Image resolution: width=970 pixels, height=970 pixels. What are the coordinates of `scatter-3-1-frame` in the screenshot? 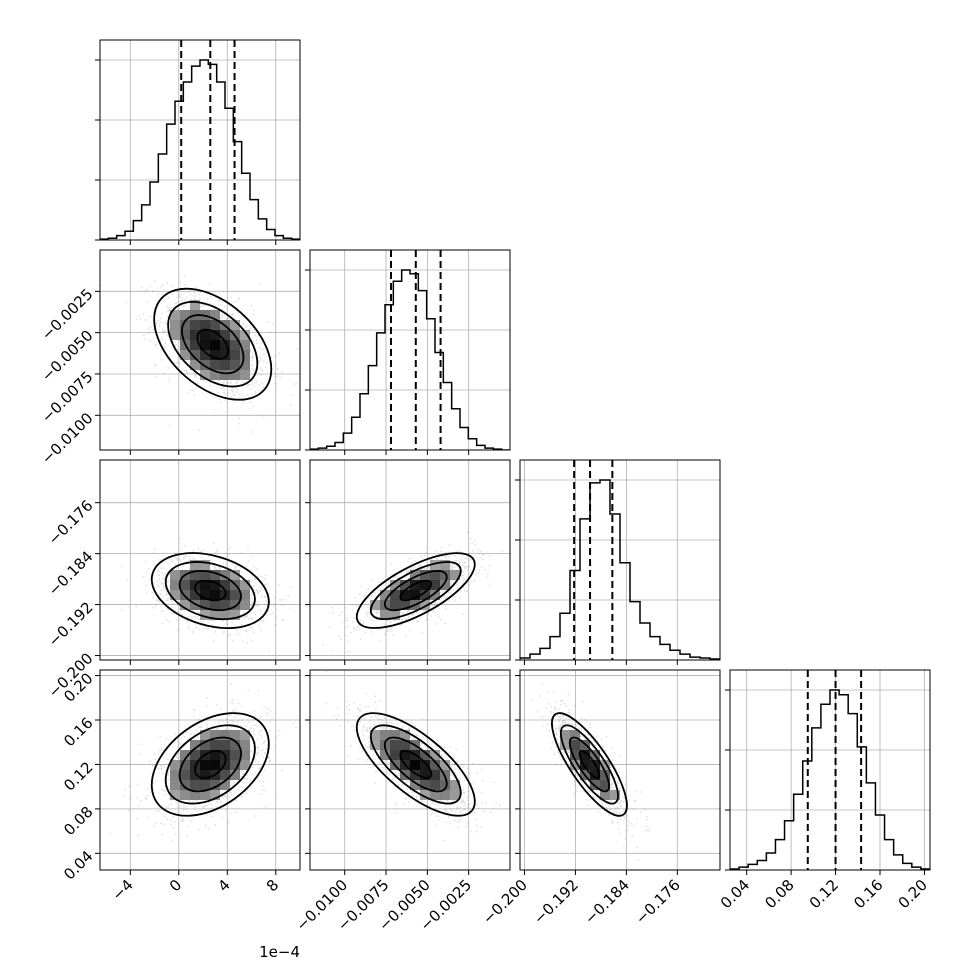 It's located at (410, 770).